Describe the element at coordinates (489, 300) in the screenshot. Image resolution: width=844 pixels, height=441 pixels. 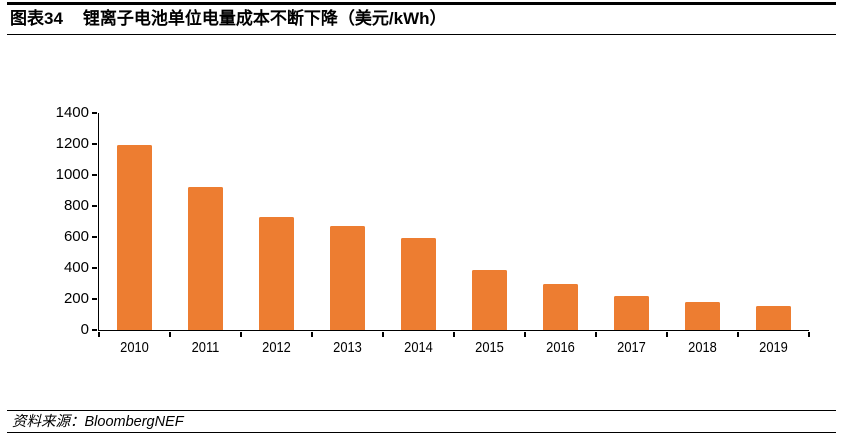
I see `bar-2015` at that location.